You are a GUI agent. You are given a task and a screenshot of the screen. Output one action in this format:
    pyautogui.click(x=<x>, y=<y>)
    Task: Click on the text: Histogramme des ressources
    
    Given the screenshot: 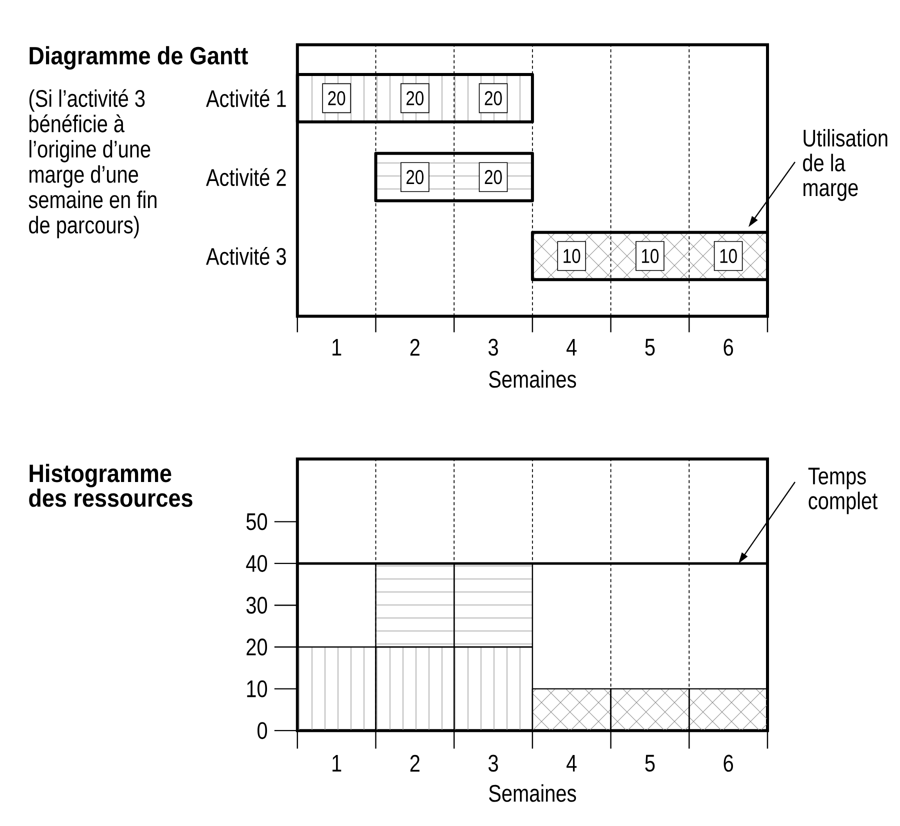 What is the action you would take?
    pyautogui.click(x=110, y=485)
    